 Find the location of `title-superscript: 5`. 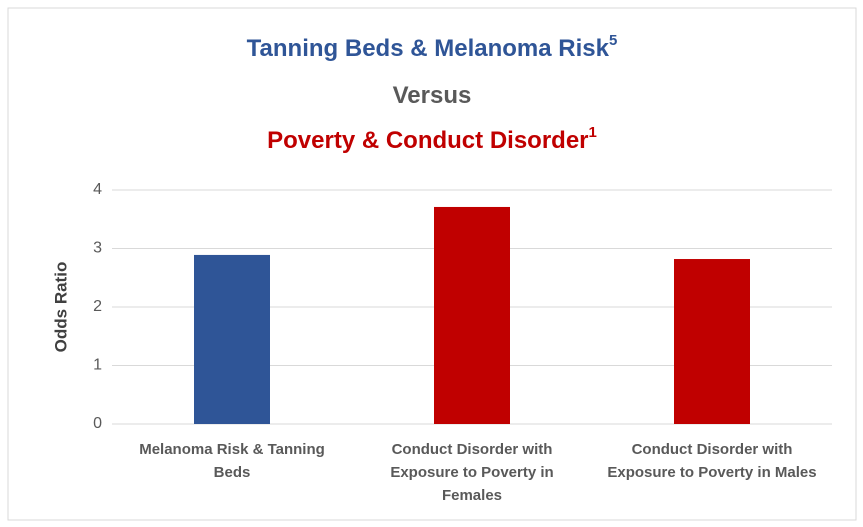

title-superscript: 5 is located at coordinates (613, 40).